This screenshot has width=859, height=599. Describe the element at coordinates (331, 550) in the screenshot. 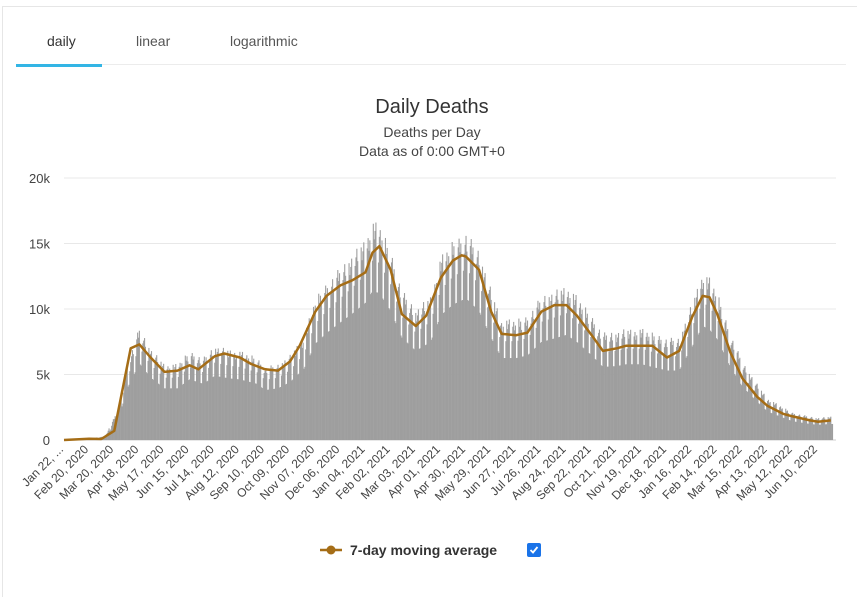

I see `legend-line-marker` at that location.